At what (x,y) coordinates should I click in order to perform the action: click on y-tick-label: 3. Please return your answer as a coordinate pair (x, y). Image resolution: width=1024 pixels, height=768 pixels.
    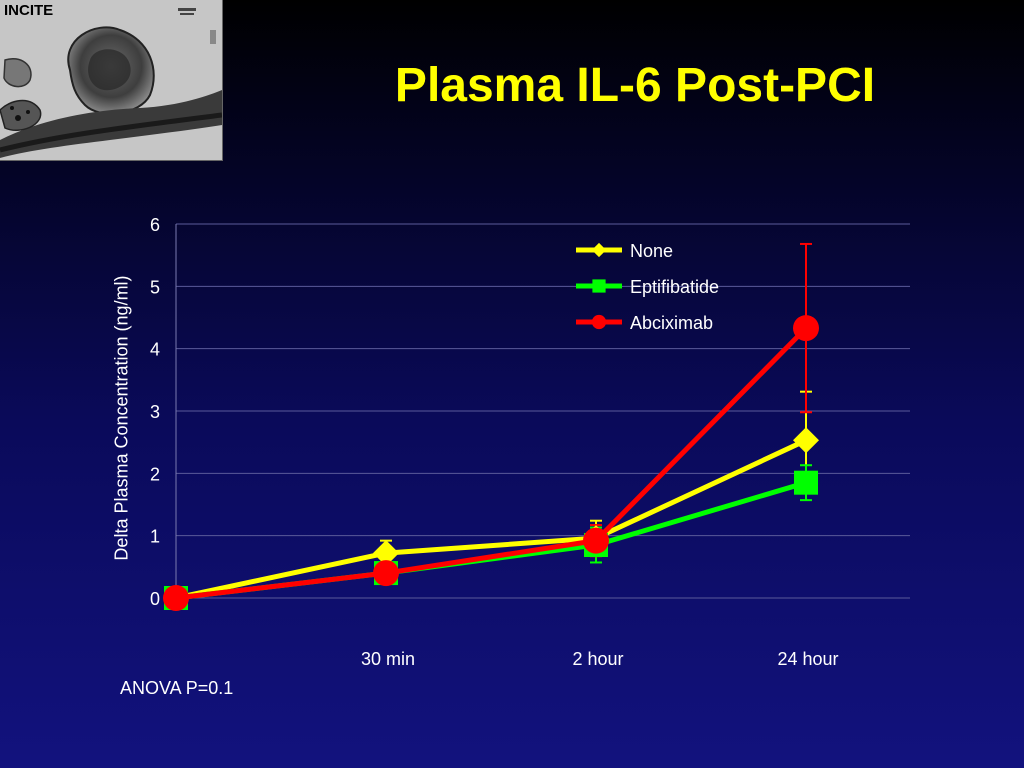
    Looking at the image, I should click on (155, 412).